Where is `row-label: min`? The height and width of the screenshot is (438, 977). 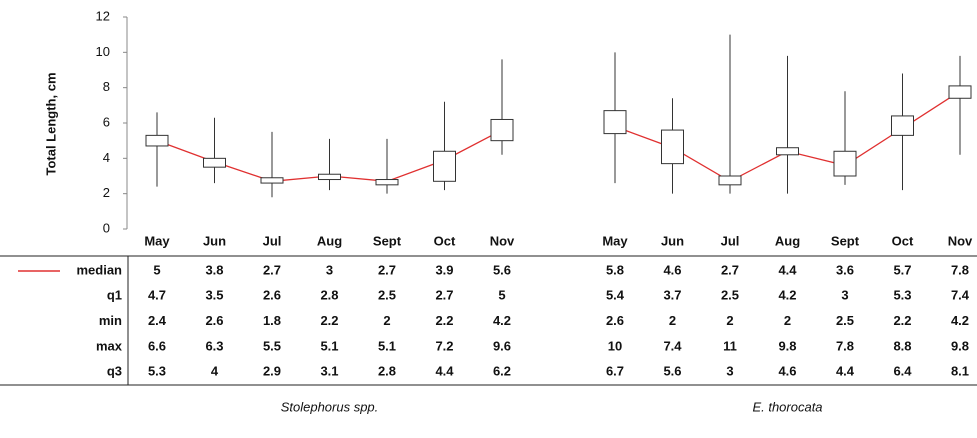 row-label: min is located at coordinates (110, 320).